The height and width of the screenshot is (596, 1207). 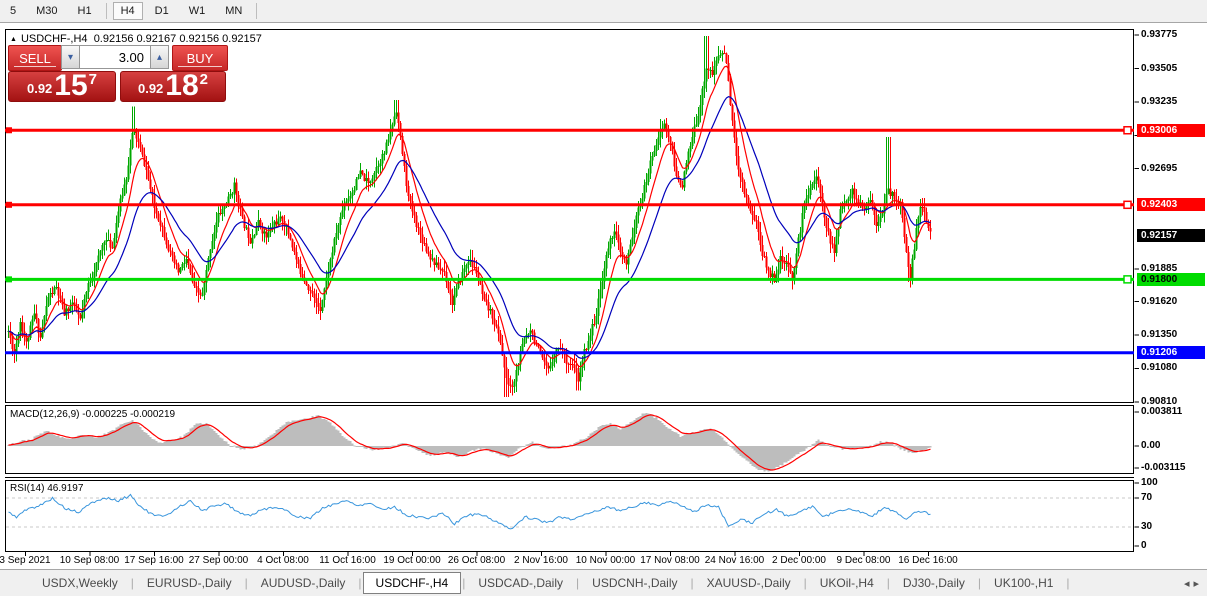 I want to click on time-tick-label: 24 Nov 16:00, so click(x=734, y=560).